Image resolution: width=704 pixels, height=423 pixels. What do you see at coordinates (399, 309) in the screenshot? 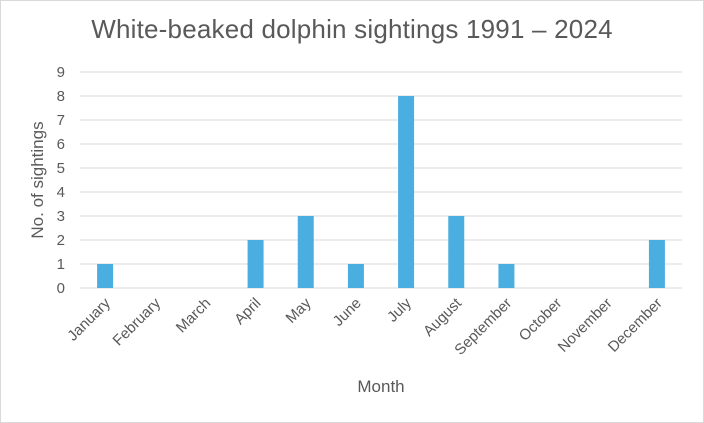
I see `x-tick-label: July` at bounding box center [399, 309].